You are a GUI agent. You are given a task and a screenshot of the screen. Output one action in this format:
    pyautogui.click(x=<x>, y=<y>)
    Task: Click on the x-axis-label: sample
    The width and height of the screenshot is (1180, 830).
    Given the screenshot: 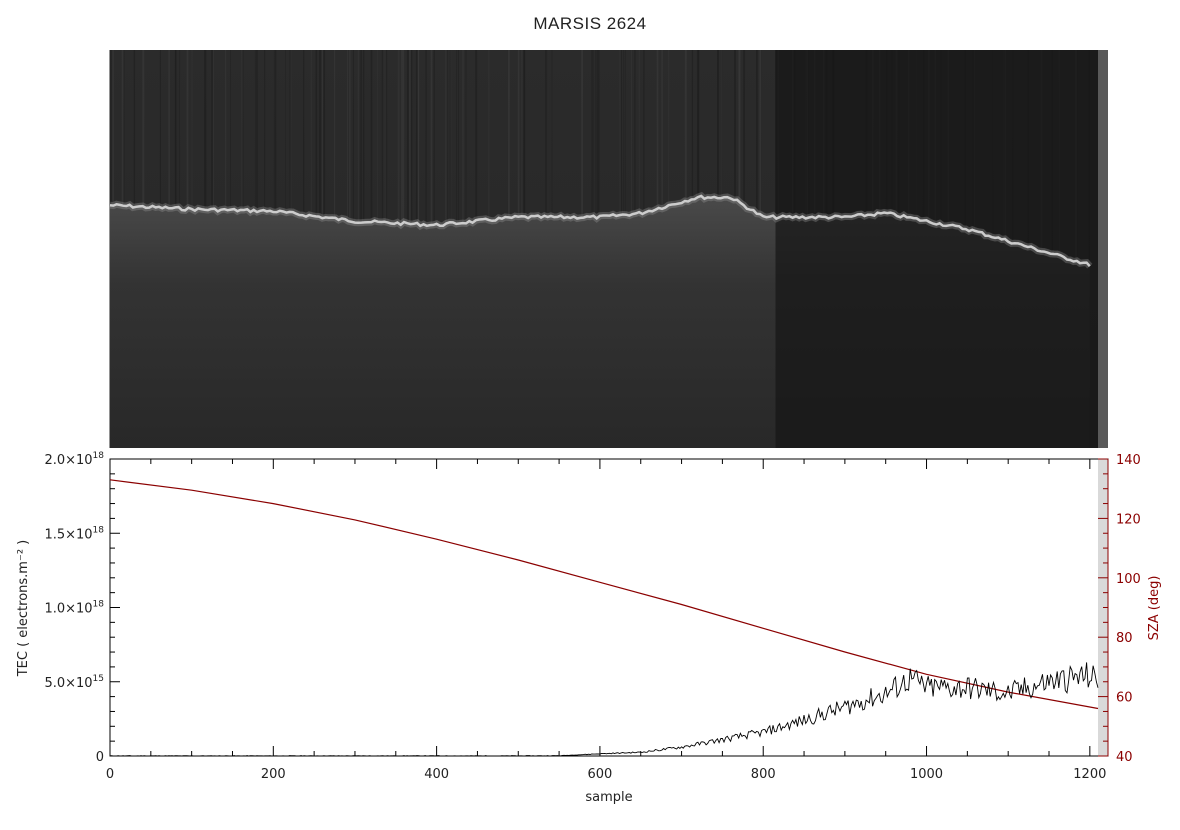 What is the action you would take?
    pyautogui.click(x=608, y=797)
    